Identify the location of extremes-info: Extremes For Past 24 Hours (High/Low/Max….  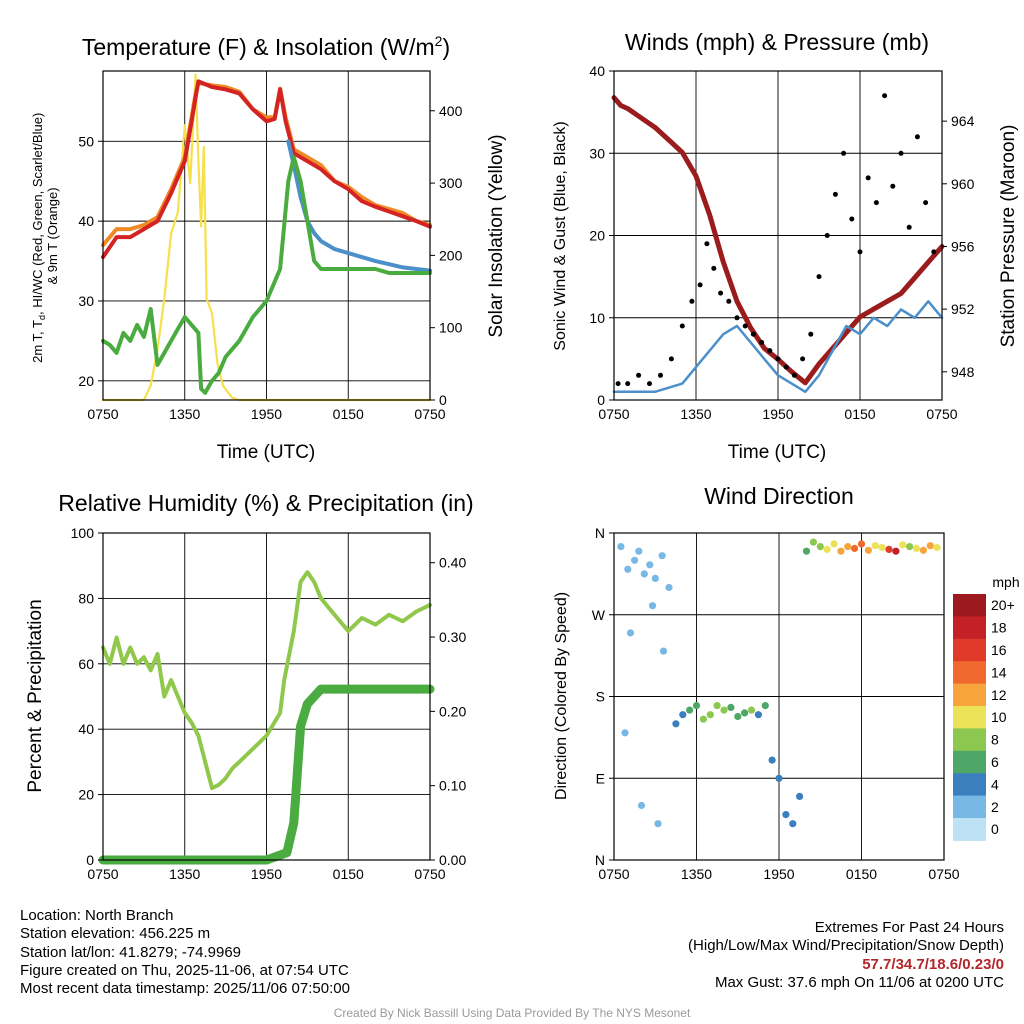
(846, 955).